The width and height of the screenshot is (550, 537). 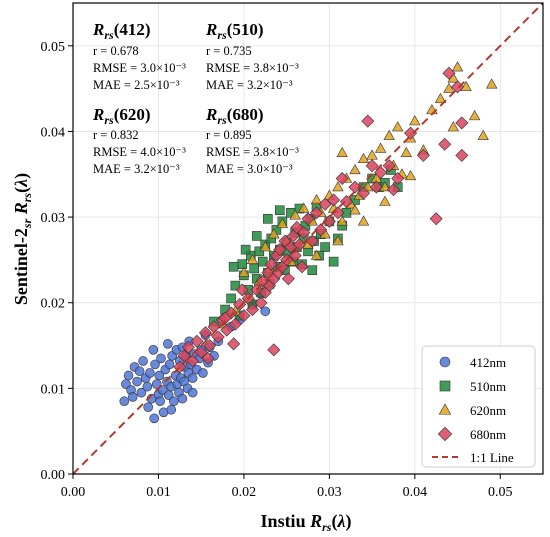 I want to click on y-tick-label: 0.01, so click(x=53, y=389).